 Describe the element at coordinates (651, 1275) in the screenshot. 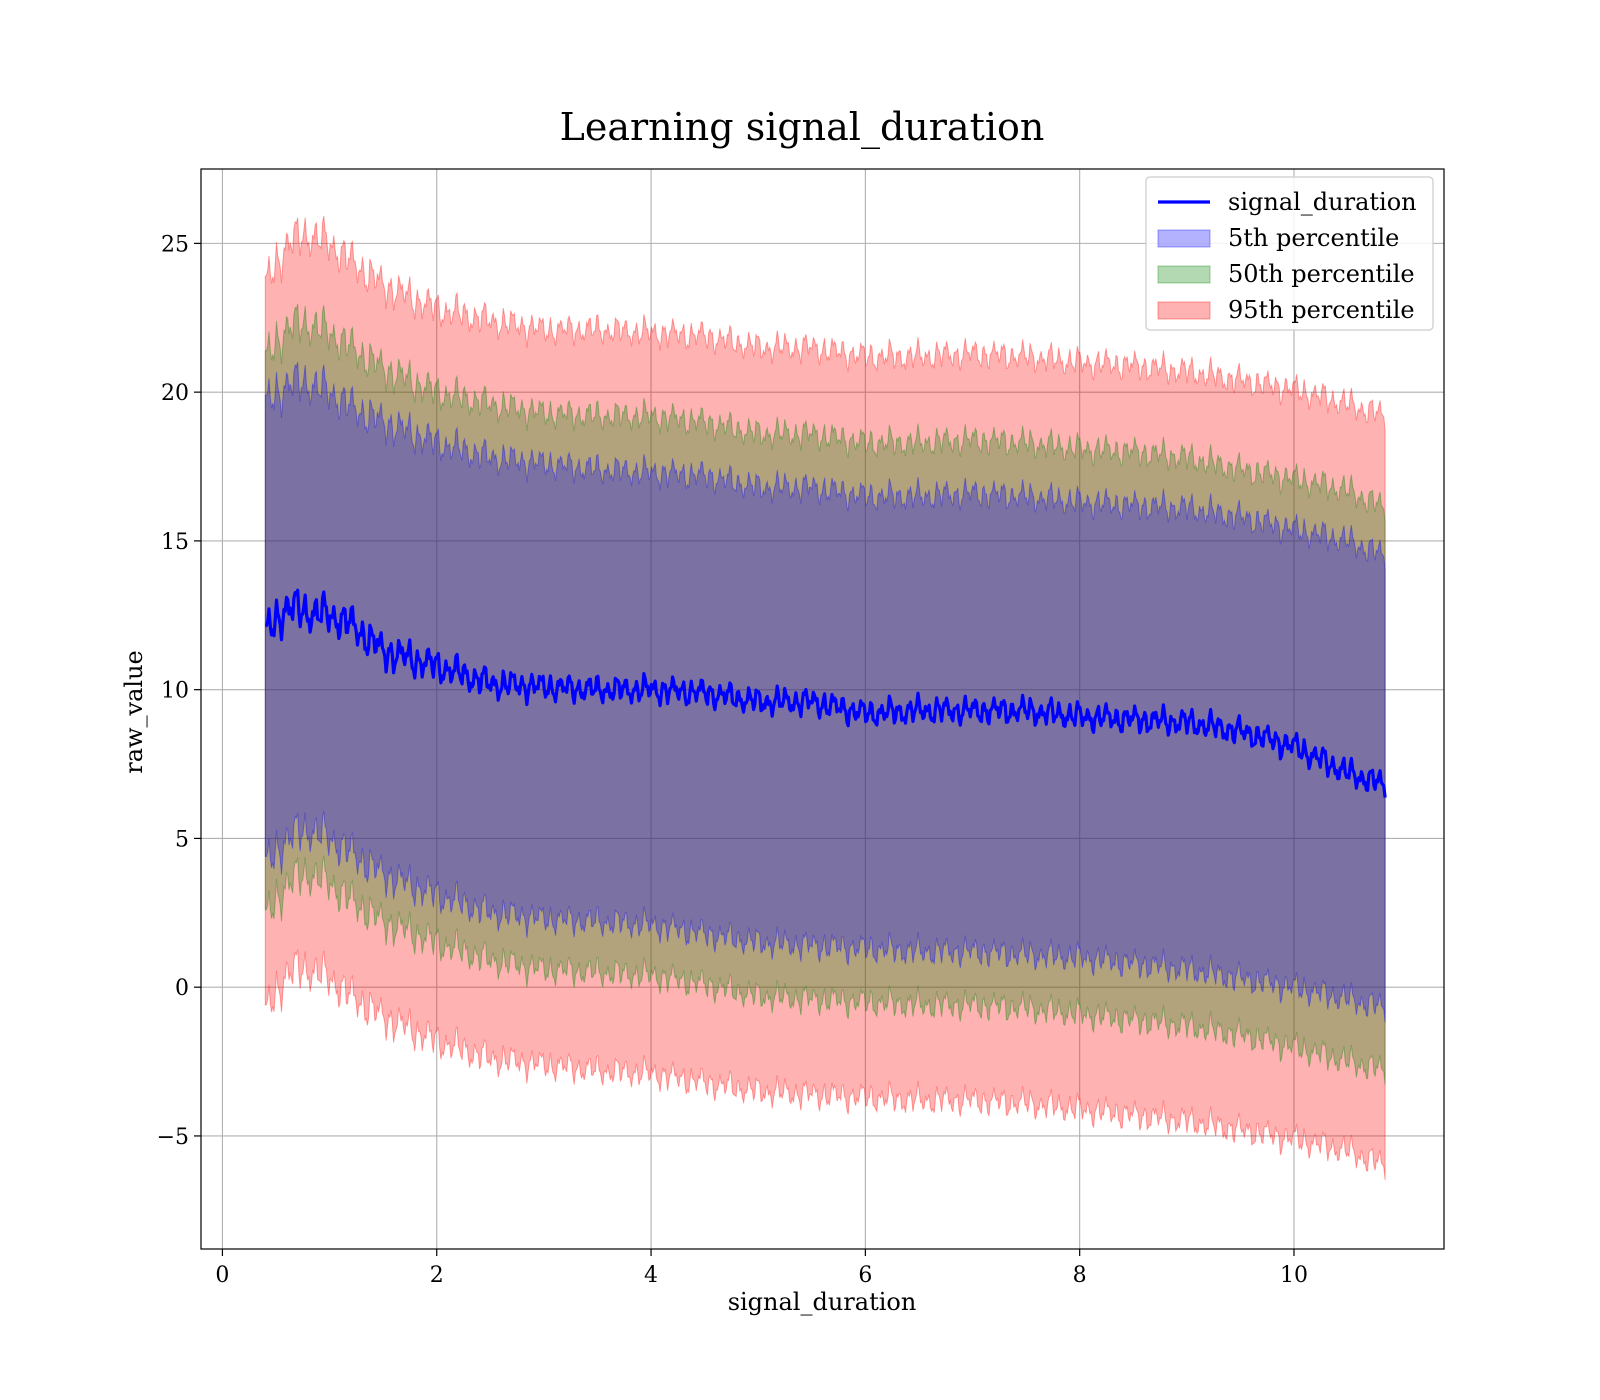

I see `x-tick-label: 4` at that location.